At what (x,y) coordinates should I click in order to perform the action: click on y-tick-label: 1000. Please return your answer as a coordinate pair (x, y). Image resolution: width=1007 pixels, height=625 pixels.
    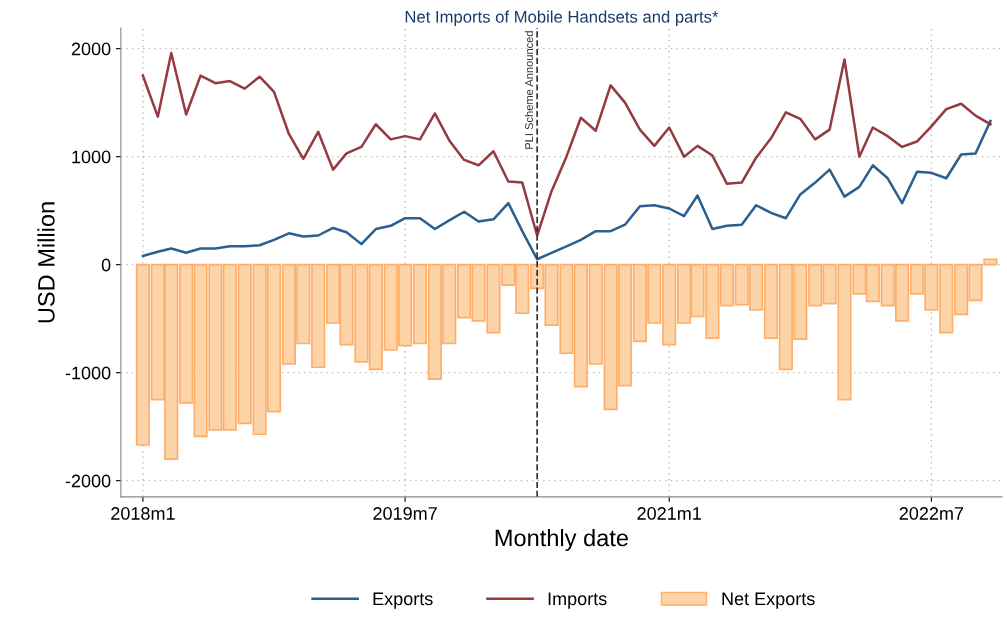
    Looking at the image, I should click on (91, 157).